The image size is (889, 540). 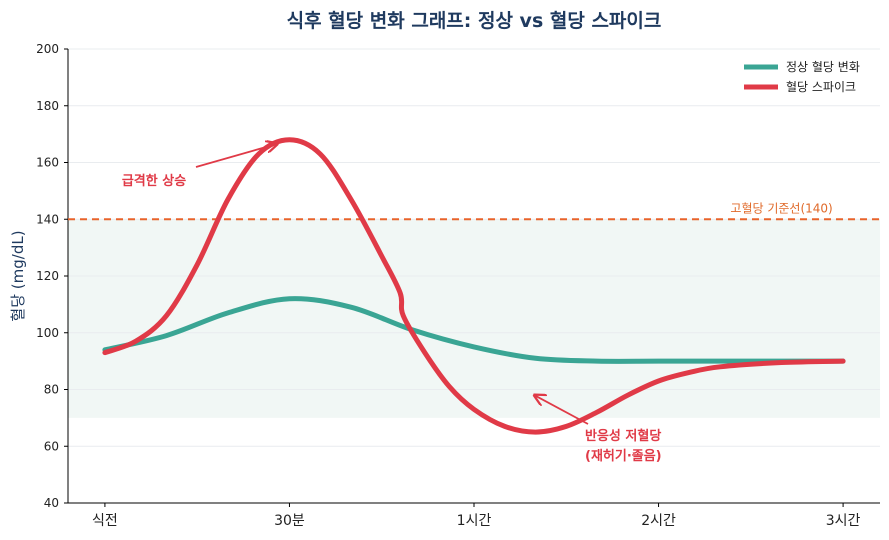 I want to click on annotation-hypoglycemia-sub: (재허기·졸음), so click(x=623, y=456).